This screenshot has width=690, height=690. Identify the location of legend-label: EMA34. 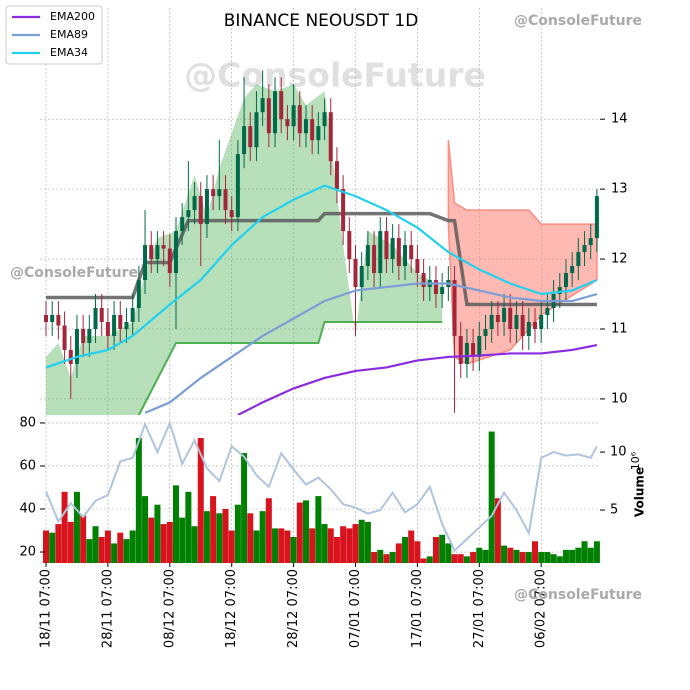
(69, 52).